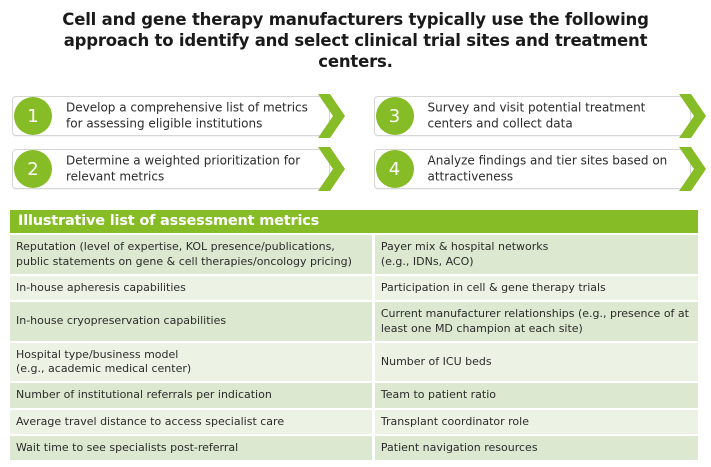 The width and height of the screenshot is (711, 467). I want to click on step-number-badge: 4, so click(394, 169).